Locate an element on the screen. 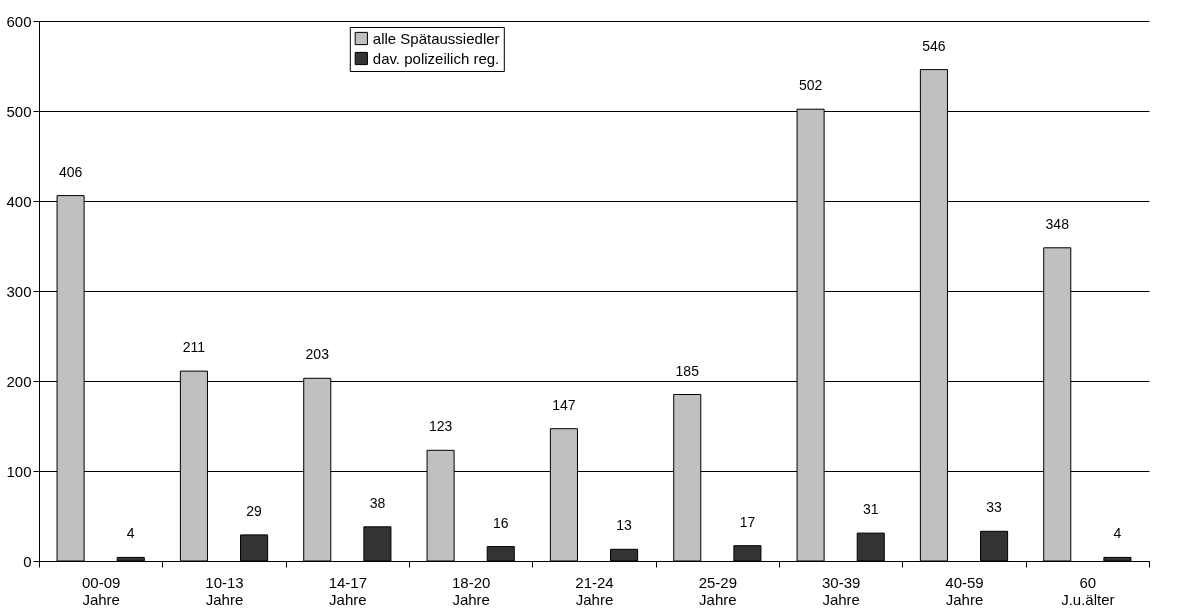  y-tick-label: 400 is located at coordinates (19, 201).